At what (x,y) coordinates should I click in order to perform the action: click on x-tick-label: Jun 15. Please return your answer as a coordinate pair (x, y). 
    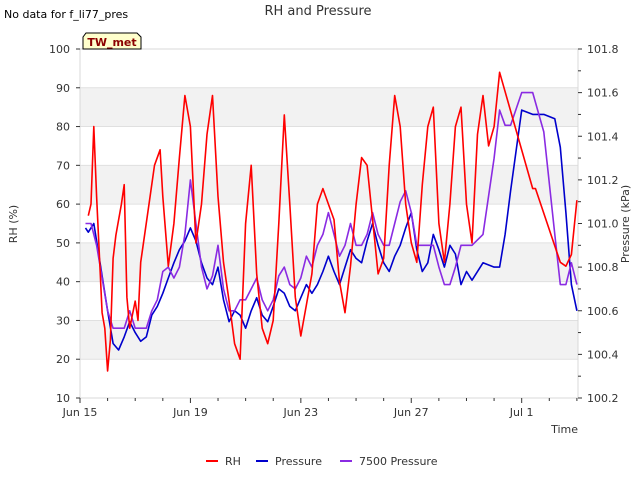
    Looking at the image, I should click on (80, 412).